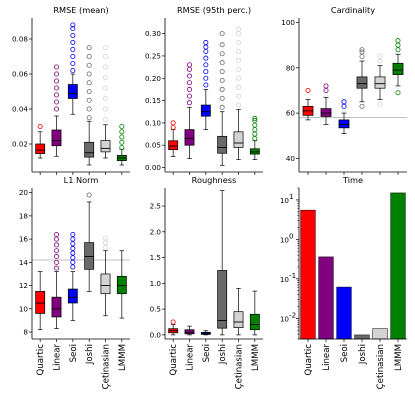 The image size is (415, 406). Describe the element at coordinates (291, 113) in the screenshot. I see `y-tick-label: 60` at that location.